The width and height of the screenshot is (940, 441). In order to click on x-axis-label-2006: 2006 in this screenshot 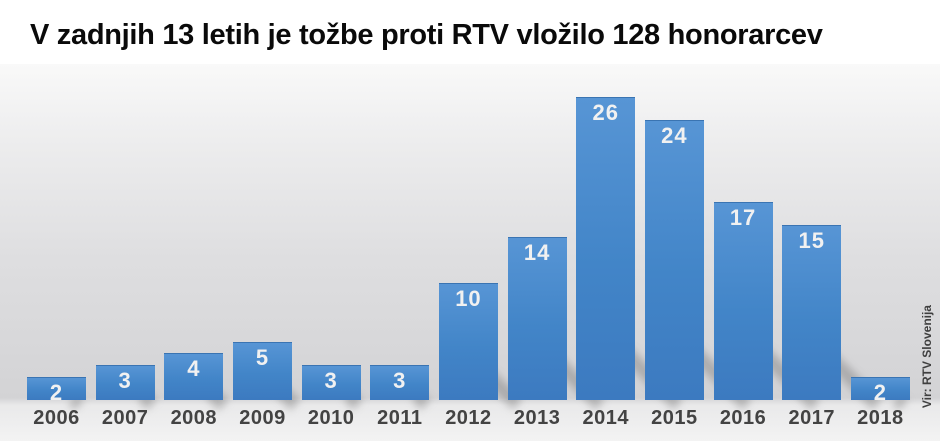, I will do `click(56, 418)`.